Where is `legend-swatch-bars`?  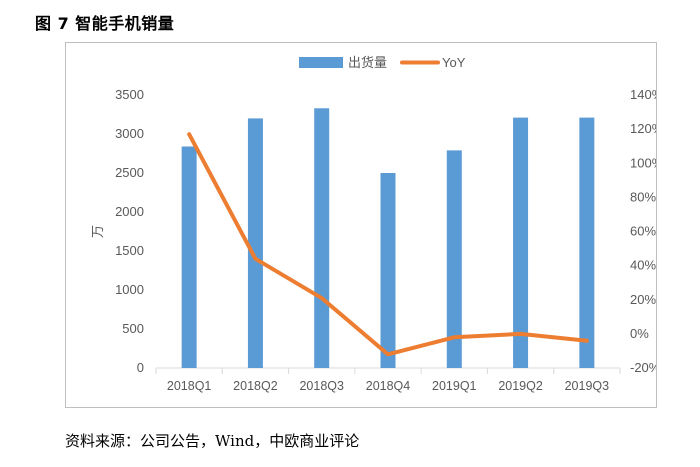
legend-swatch-bars is located at coordinates (321, 62).